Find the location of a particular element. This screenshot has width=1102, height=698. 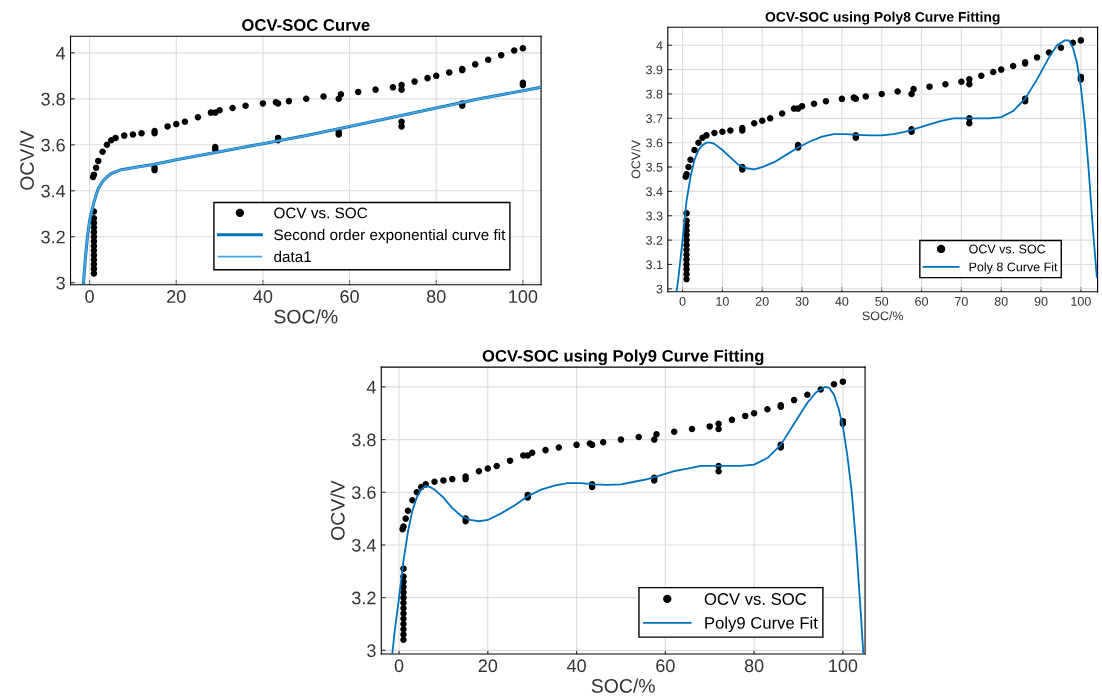

x-tick-label: 10 is located at coordinates (722, 301).